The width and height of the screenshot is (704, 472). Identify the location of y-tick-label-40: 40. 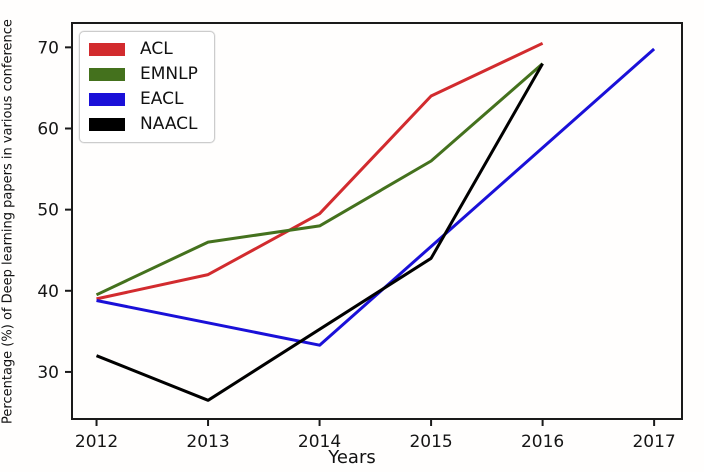
(48, 292).